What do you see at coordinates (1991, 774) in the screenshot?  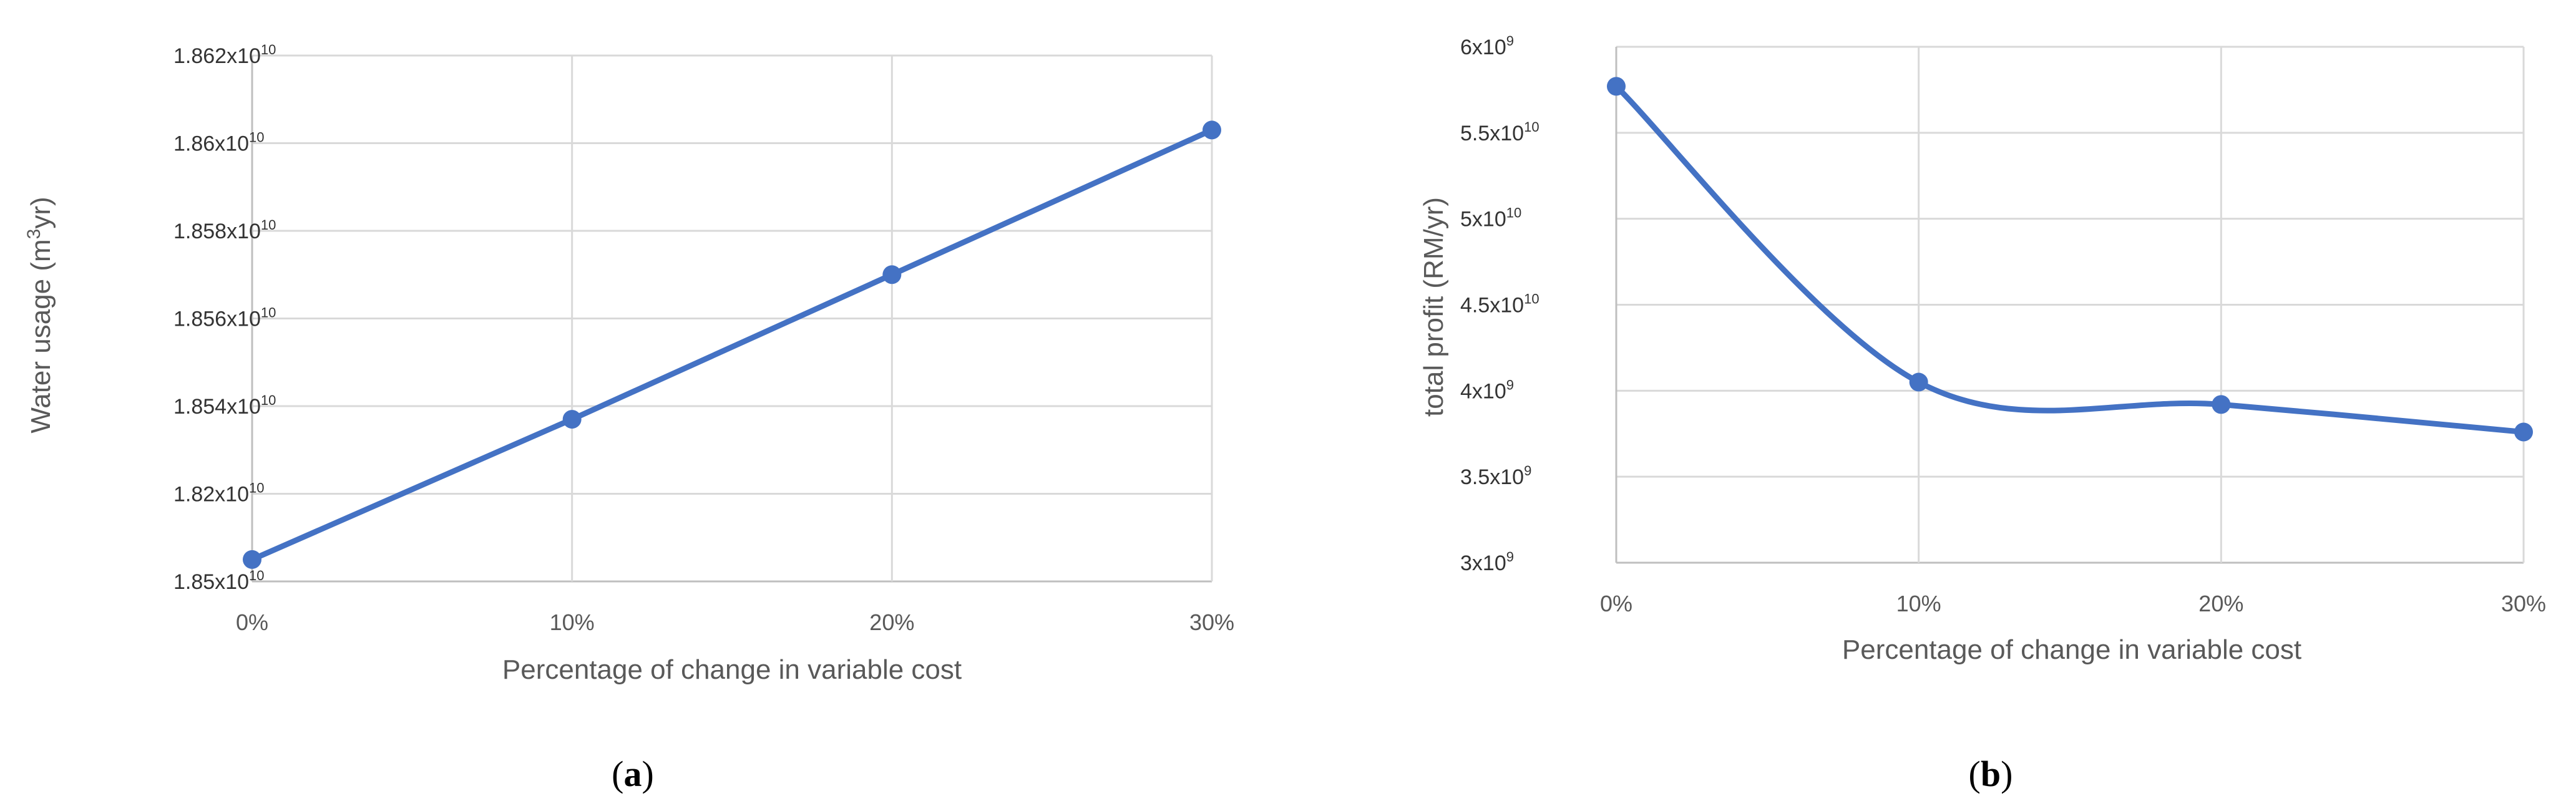 I see `panel-label-b: (b)` at bounding box center [1991, 774].